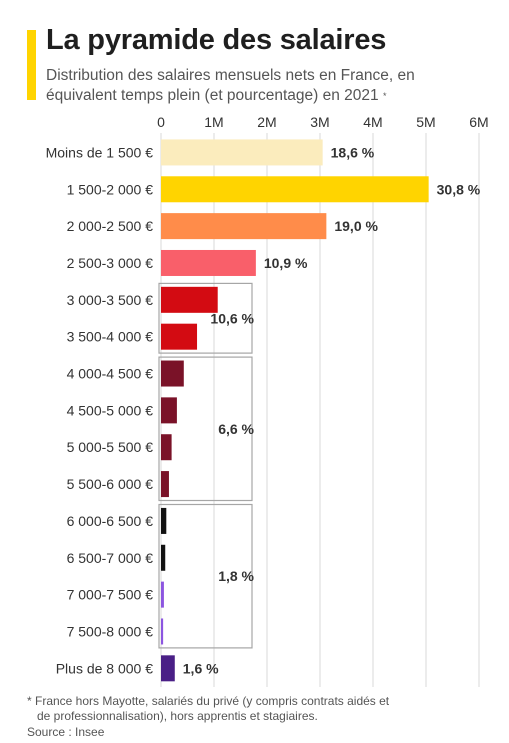 Image resolution: width=509 pixels, height=743 pixels. Describe the element at coordinates (110, 595) in the screenshot. I see `category-label: 7 000-7 500 €` at that location.